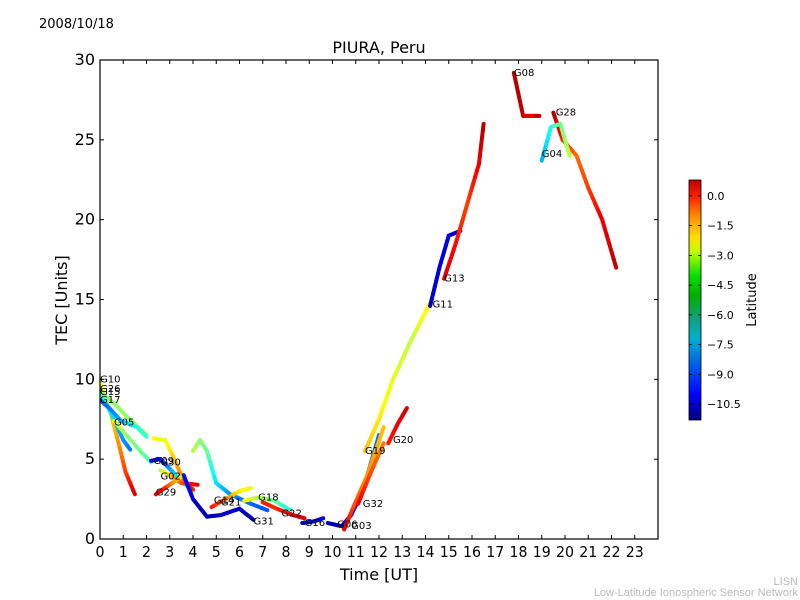 The width and height of the screenshot is (800, 600). Describe the element at coordinates (588, 552) in the screenshot. I see `x-tick-label: 21` at that location.